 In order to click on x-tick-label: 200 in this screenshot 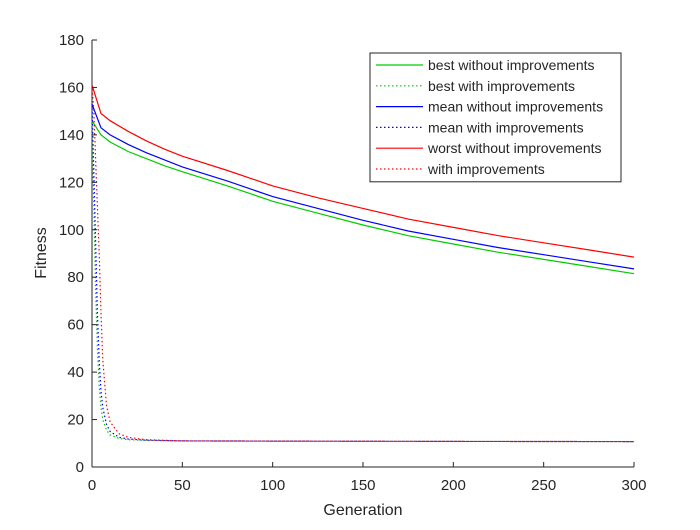, I will do `click(453, 485)`.